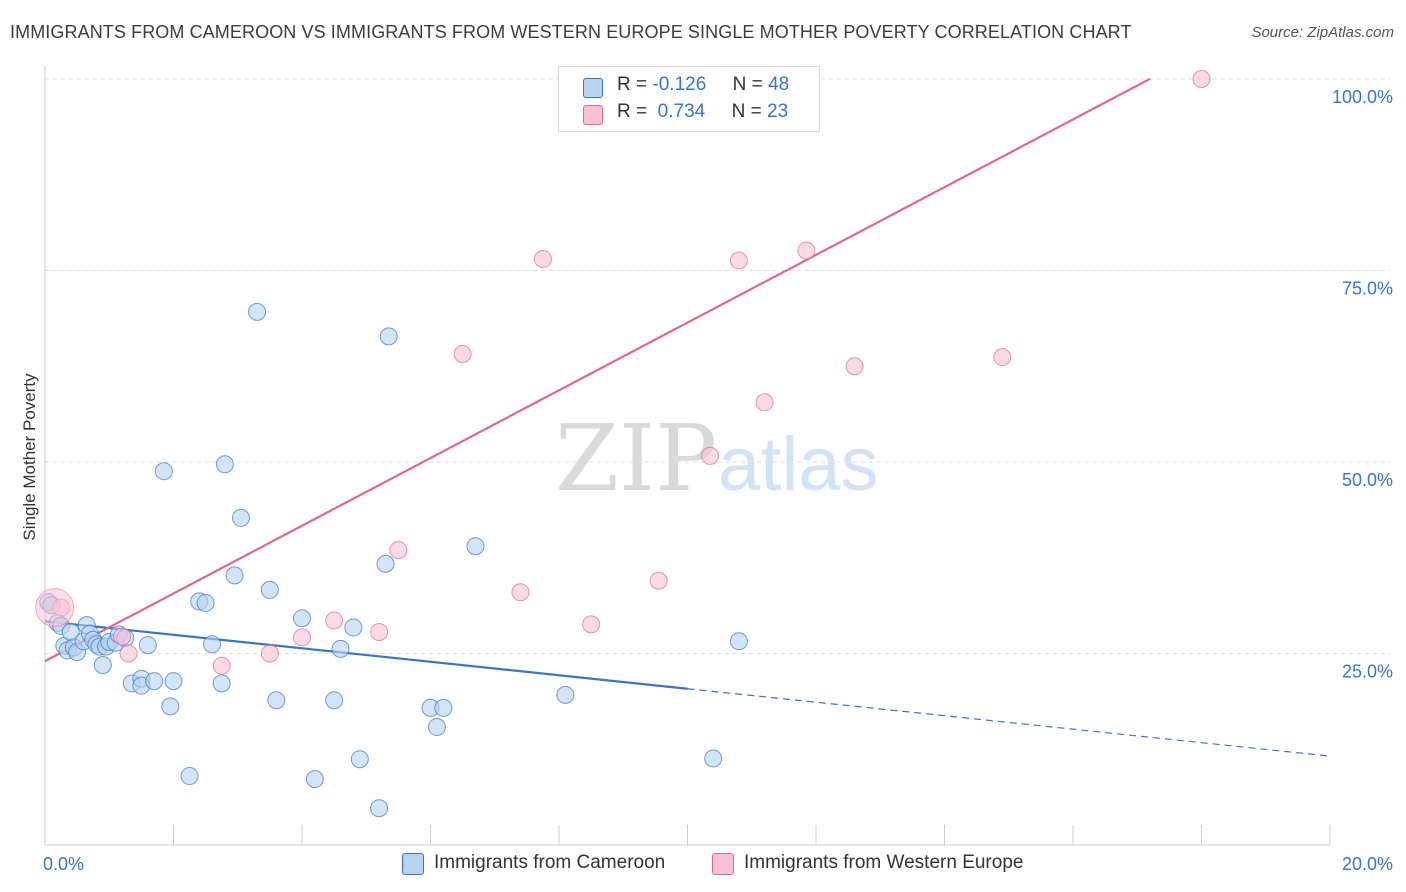  Describe the element at coordinates (884, 862) in the screenshot. I see `series-label-western-europe: Immigrants from Western Europe` at that location.